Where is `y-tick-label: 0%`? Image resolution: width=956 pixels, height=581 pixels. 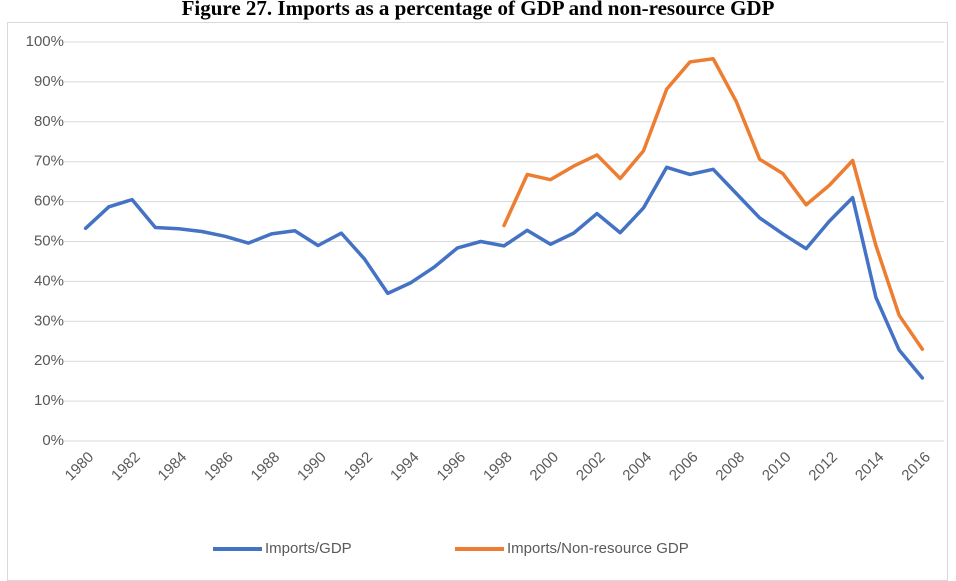
y-tick-label: 0% is located at coordinates (53, 440).